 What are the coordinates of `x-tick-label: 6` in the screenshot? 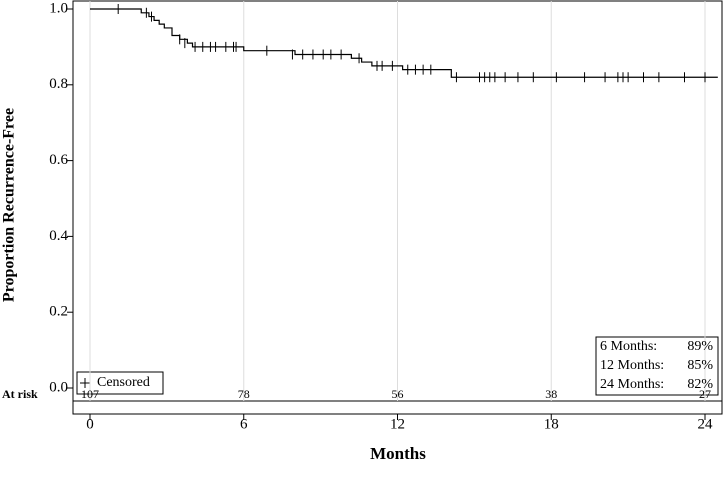 It's located at (244, 424).